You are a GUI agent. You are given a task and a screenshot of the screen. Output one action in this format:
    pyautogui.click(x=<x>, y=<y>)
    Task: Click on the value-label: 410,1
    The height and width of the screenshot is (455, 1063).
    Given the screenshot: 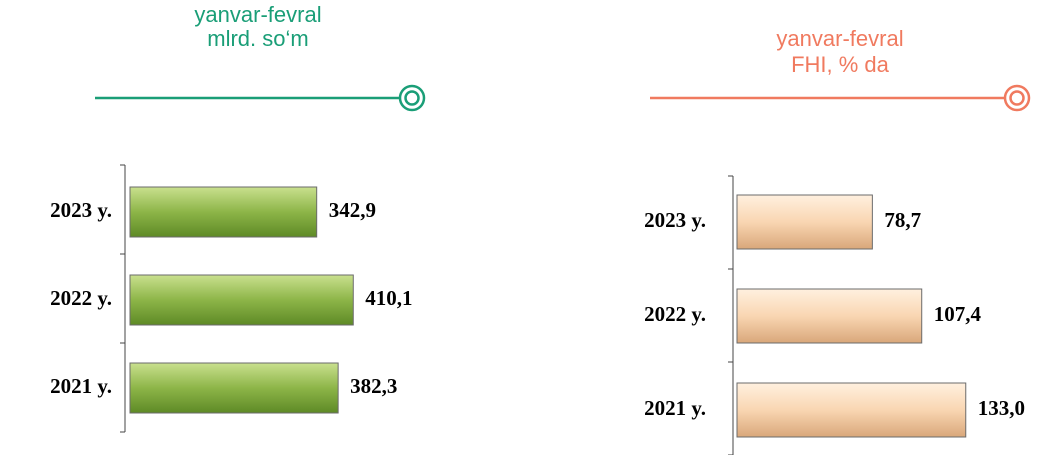 What is the action you would take?
    pyautogui.click(x=388, y=298)
    